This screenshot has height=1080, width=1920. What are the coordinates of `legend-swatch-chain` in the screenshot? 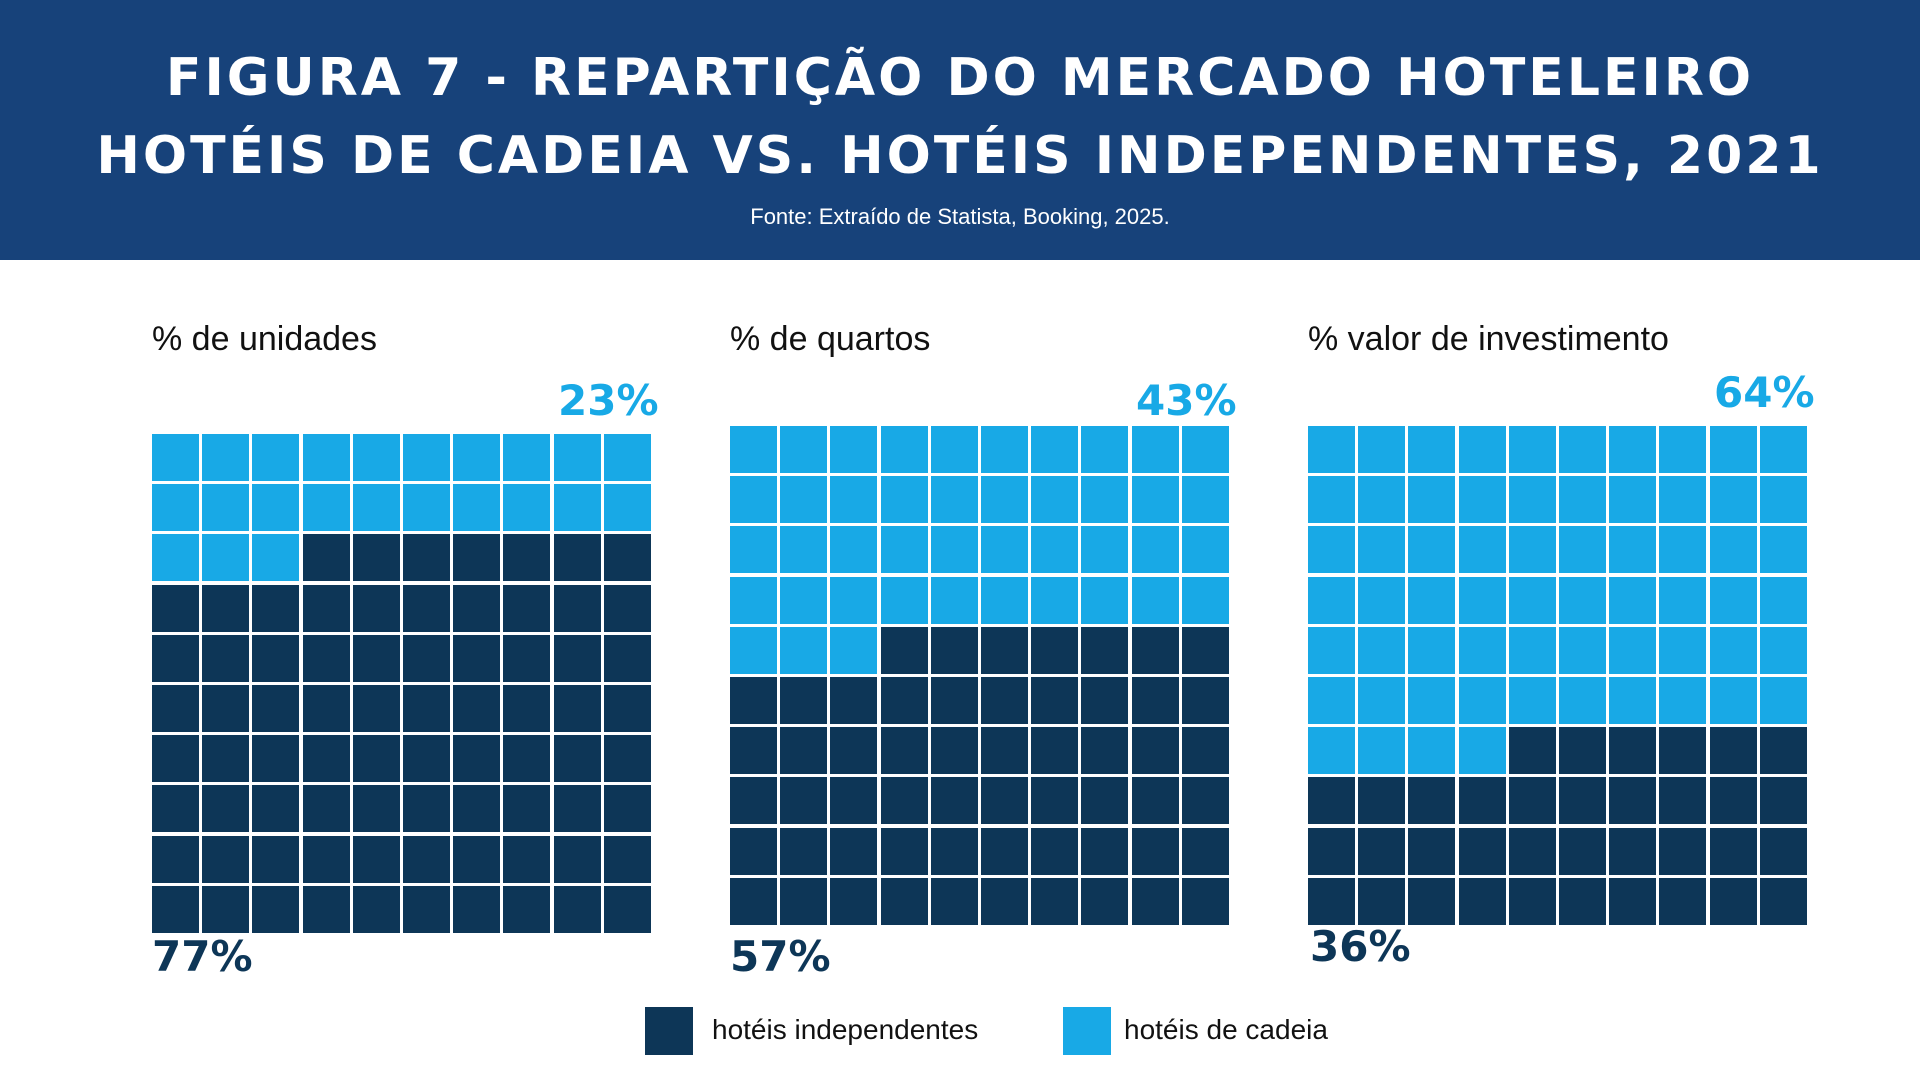 It's located at (1087, 1031).